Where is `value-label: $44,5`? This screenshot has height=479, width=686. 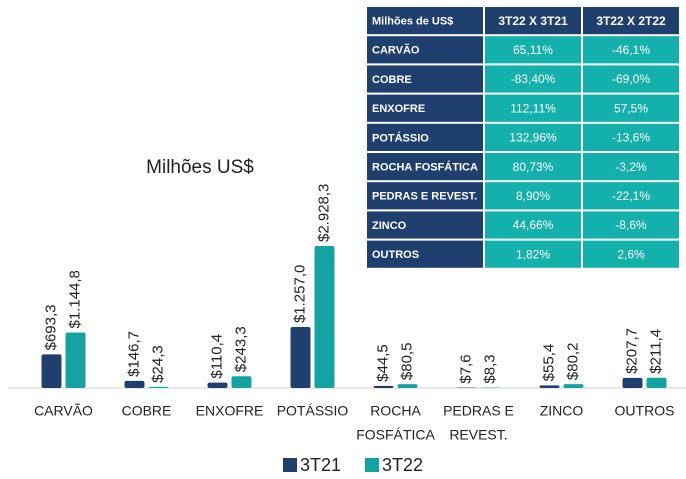
value-label: $44,5 is located at coordinates (382, 363).